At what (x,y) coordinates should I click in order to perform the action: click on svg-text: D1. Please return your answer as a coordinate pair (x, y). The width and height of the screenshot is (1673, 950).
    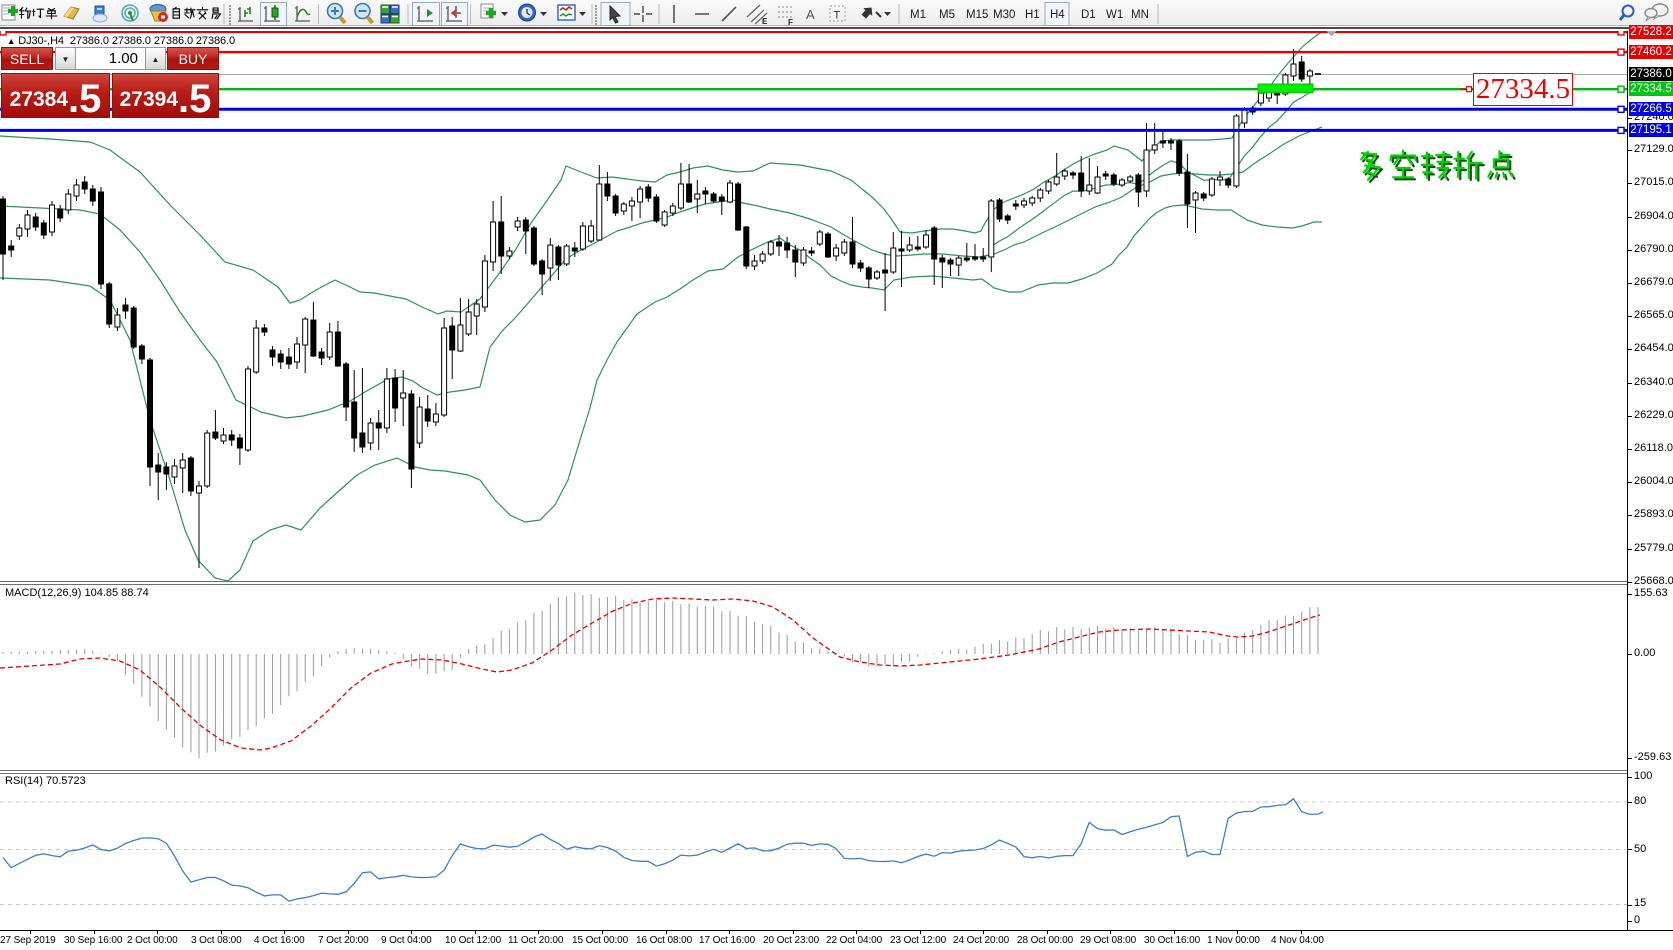
    Looking at the image, I should click on (1088, 15).